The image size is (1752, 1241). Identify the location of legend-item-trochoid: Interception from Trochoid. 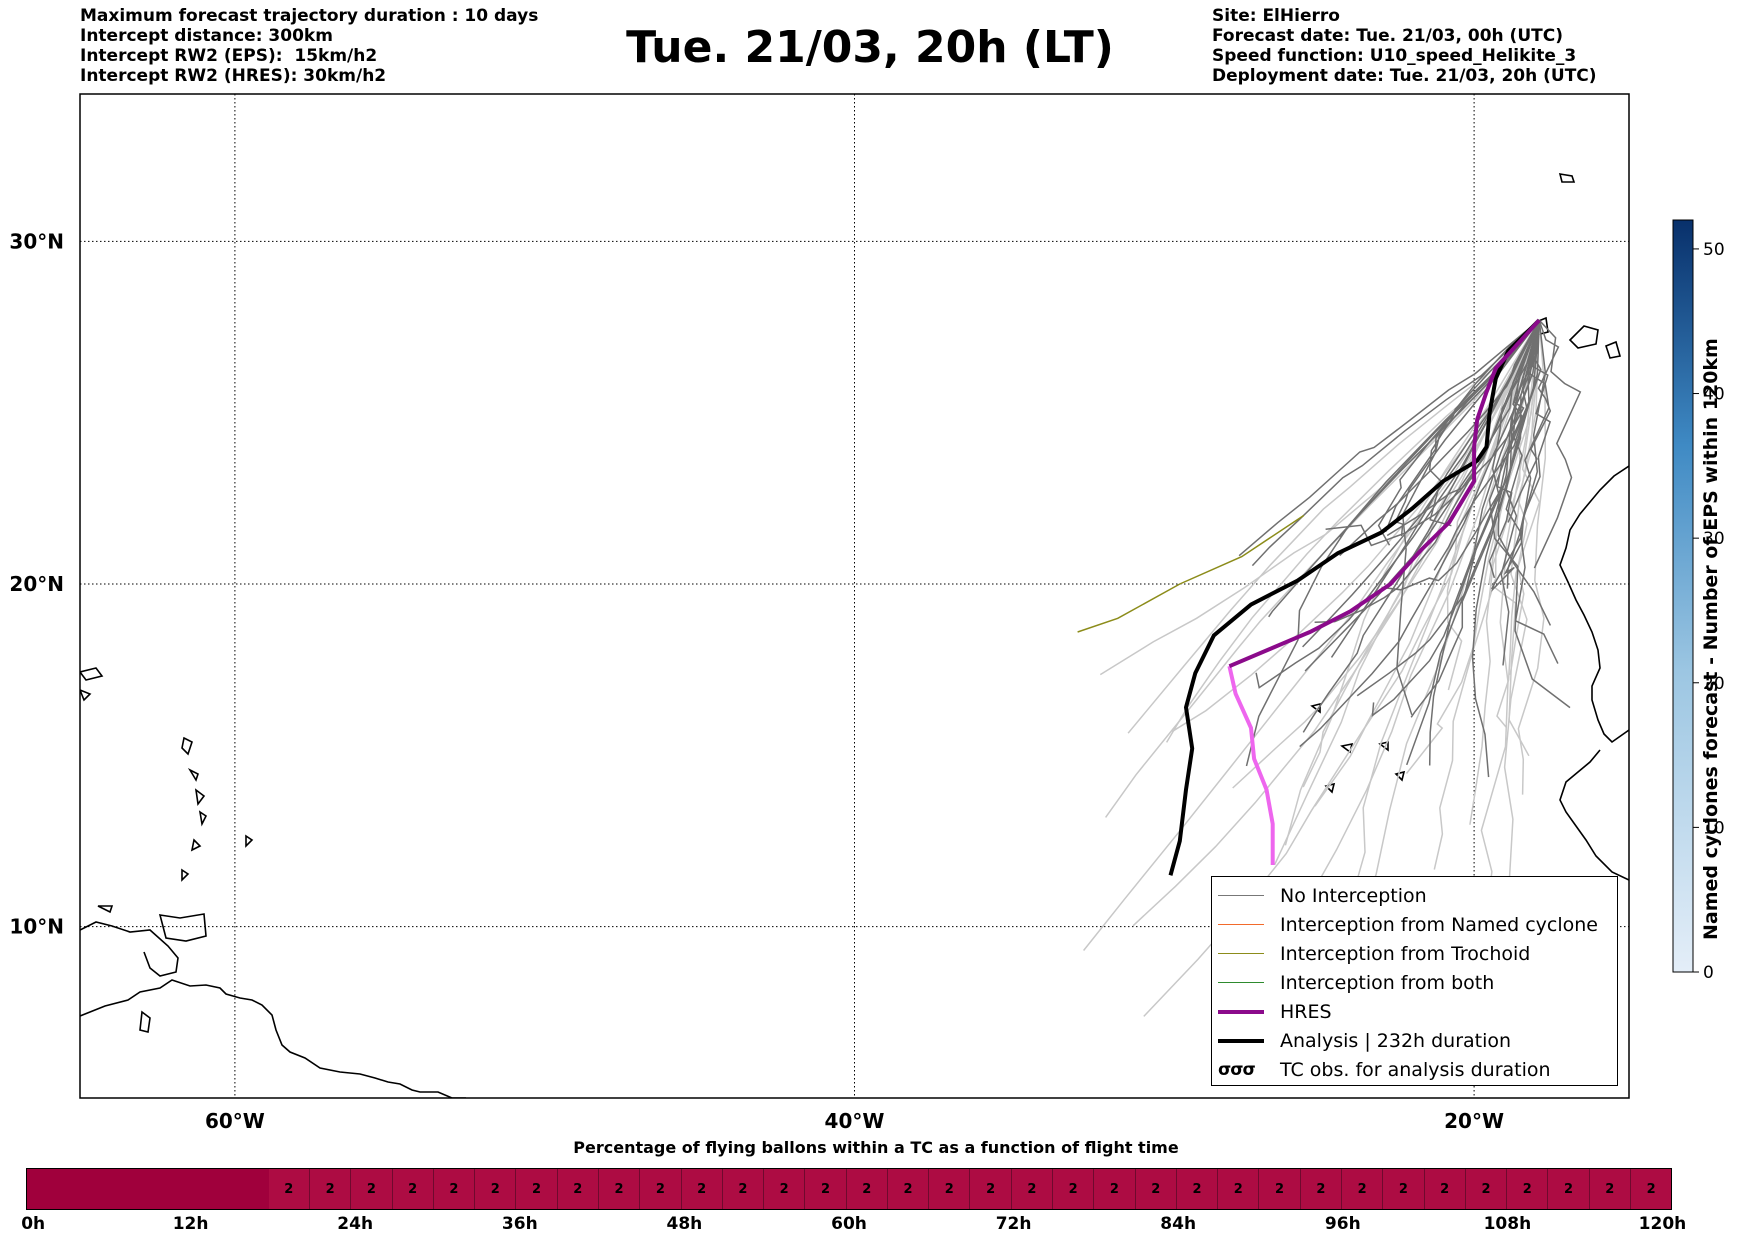
(1414, 953).